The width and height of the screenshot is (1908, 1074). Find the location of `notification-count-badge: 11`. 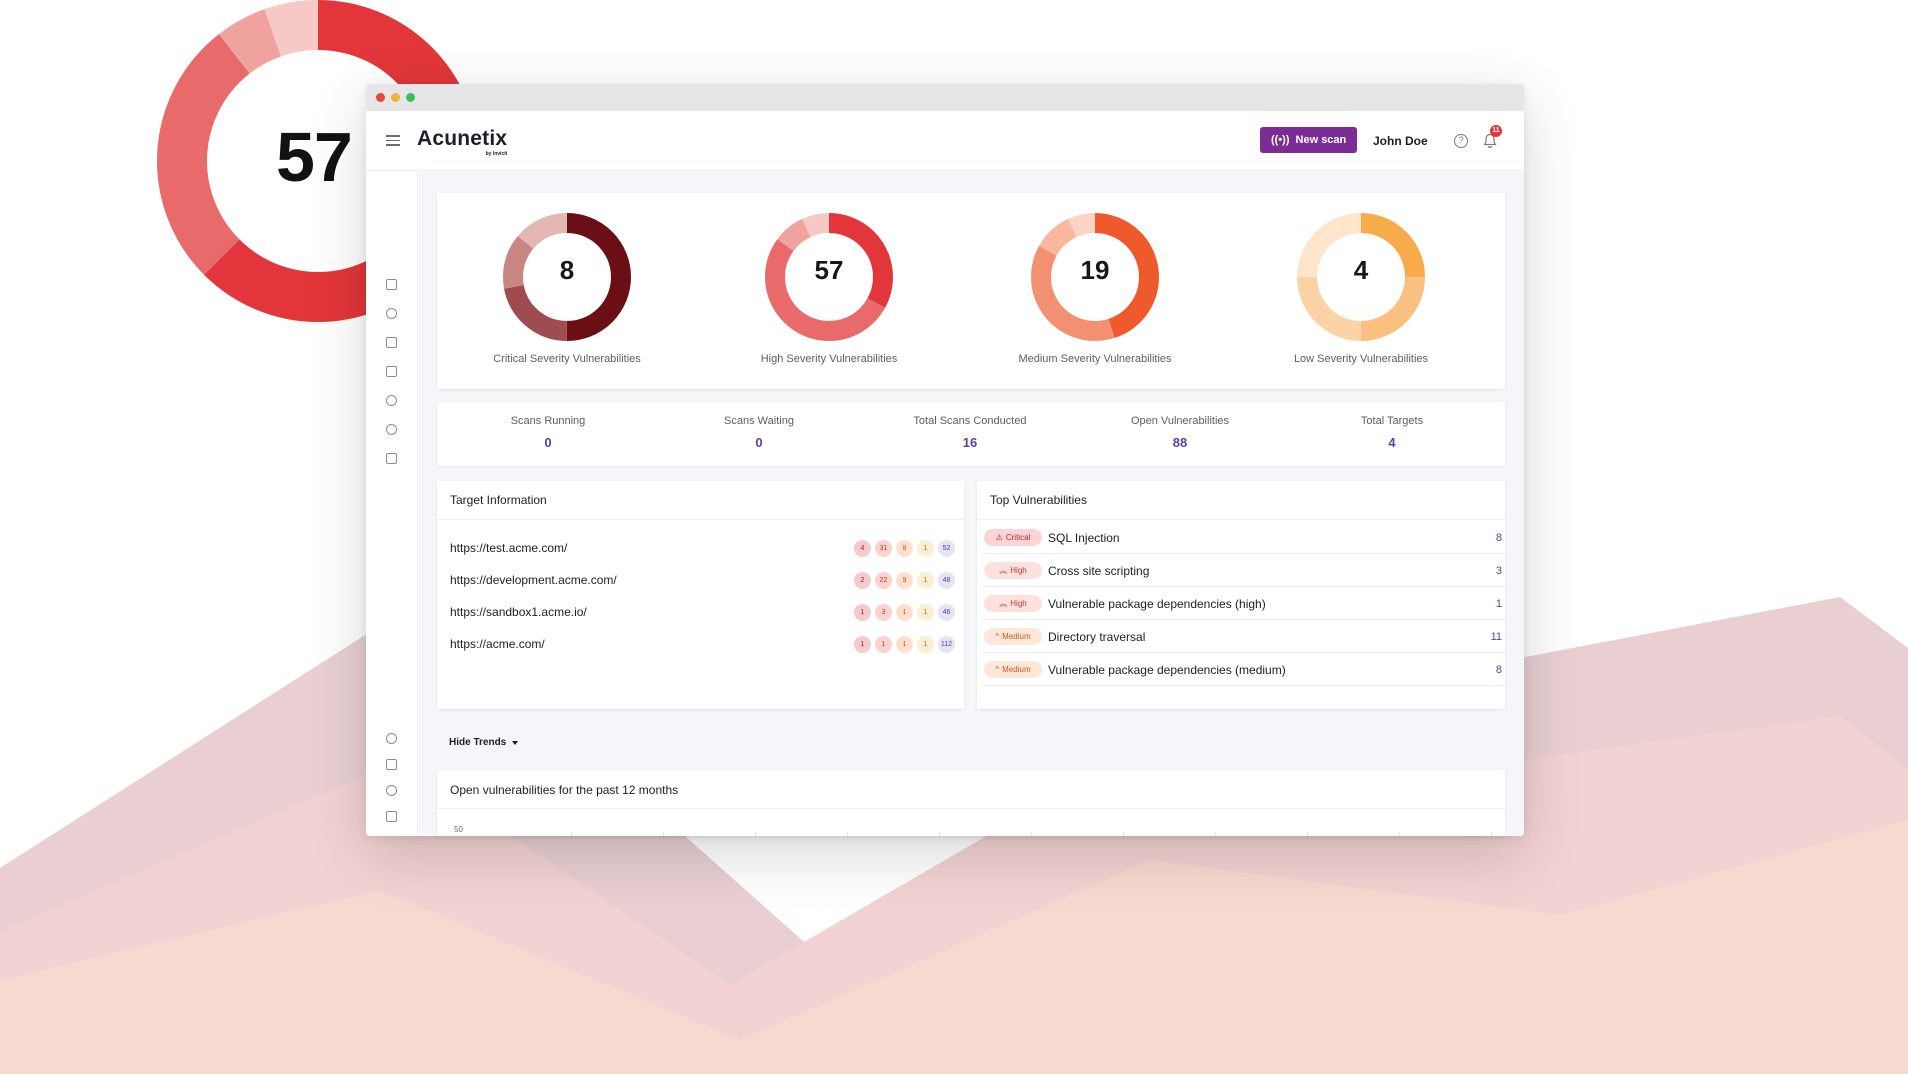

notification-count-badge: 11 is located at coordinates (1496, 131).